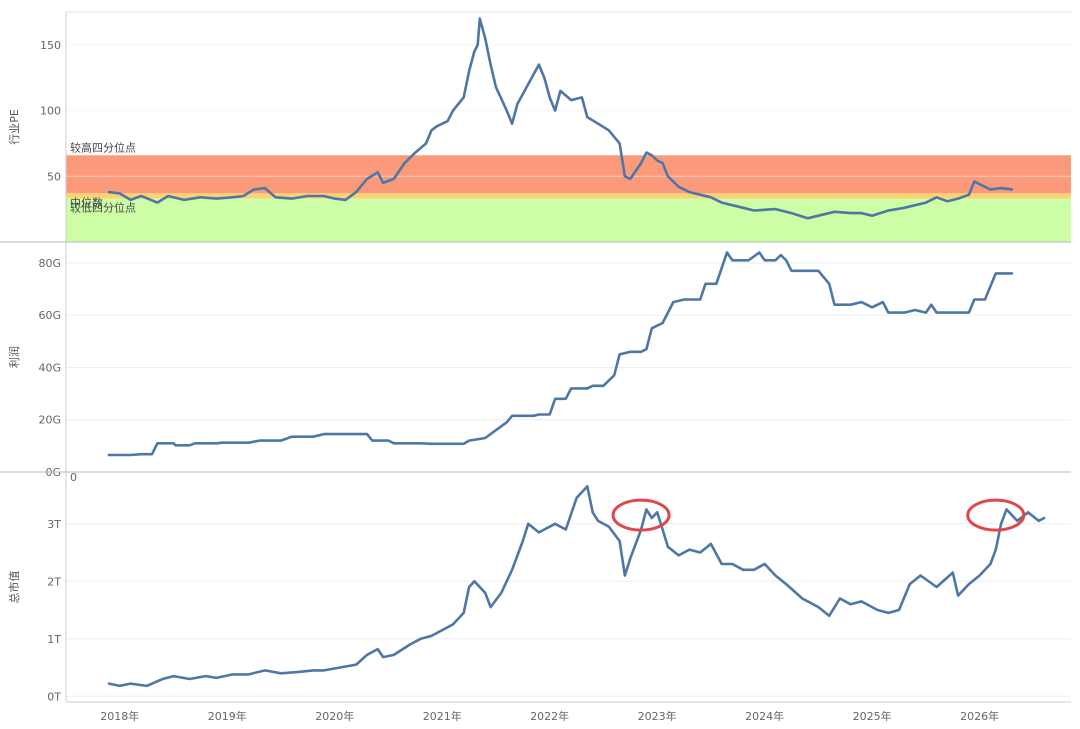  Describe the element at coordinates (657, 716) in the screenshot. I see `x-tick-label: 2023年` at that location.